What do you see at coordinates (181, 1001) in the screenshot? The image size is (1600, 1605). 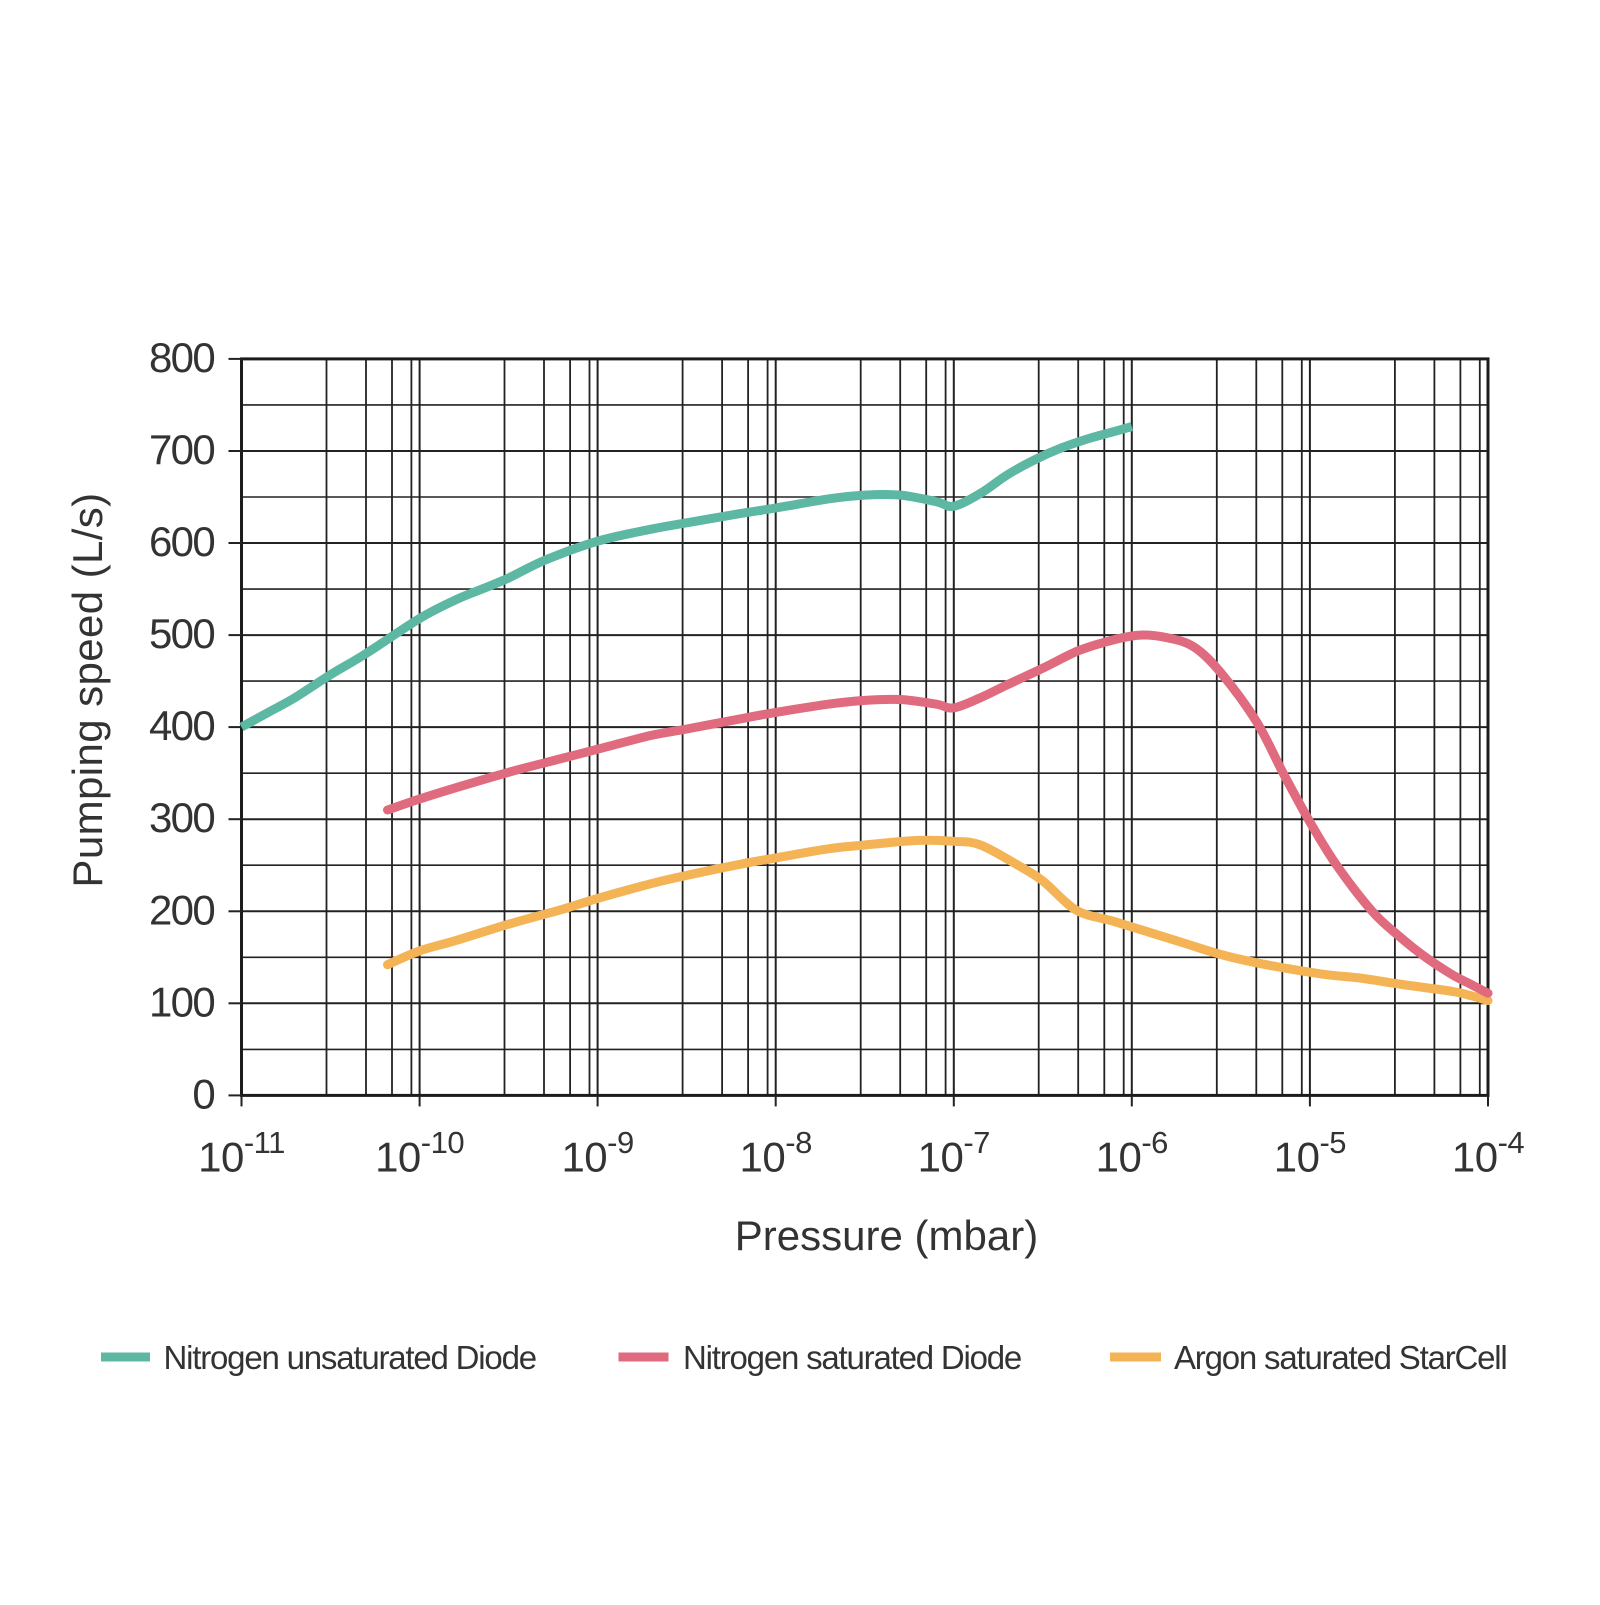 I see `svg-text: 100` at bounding box center [181, 1001].